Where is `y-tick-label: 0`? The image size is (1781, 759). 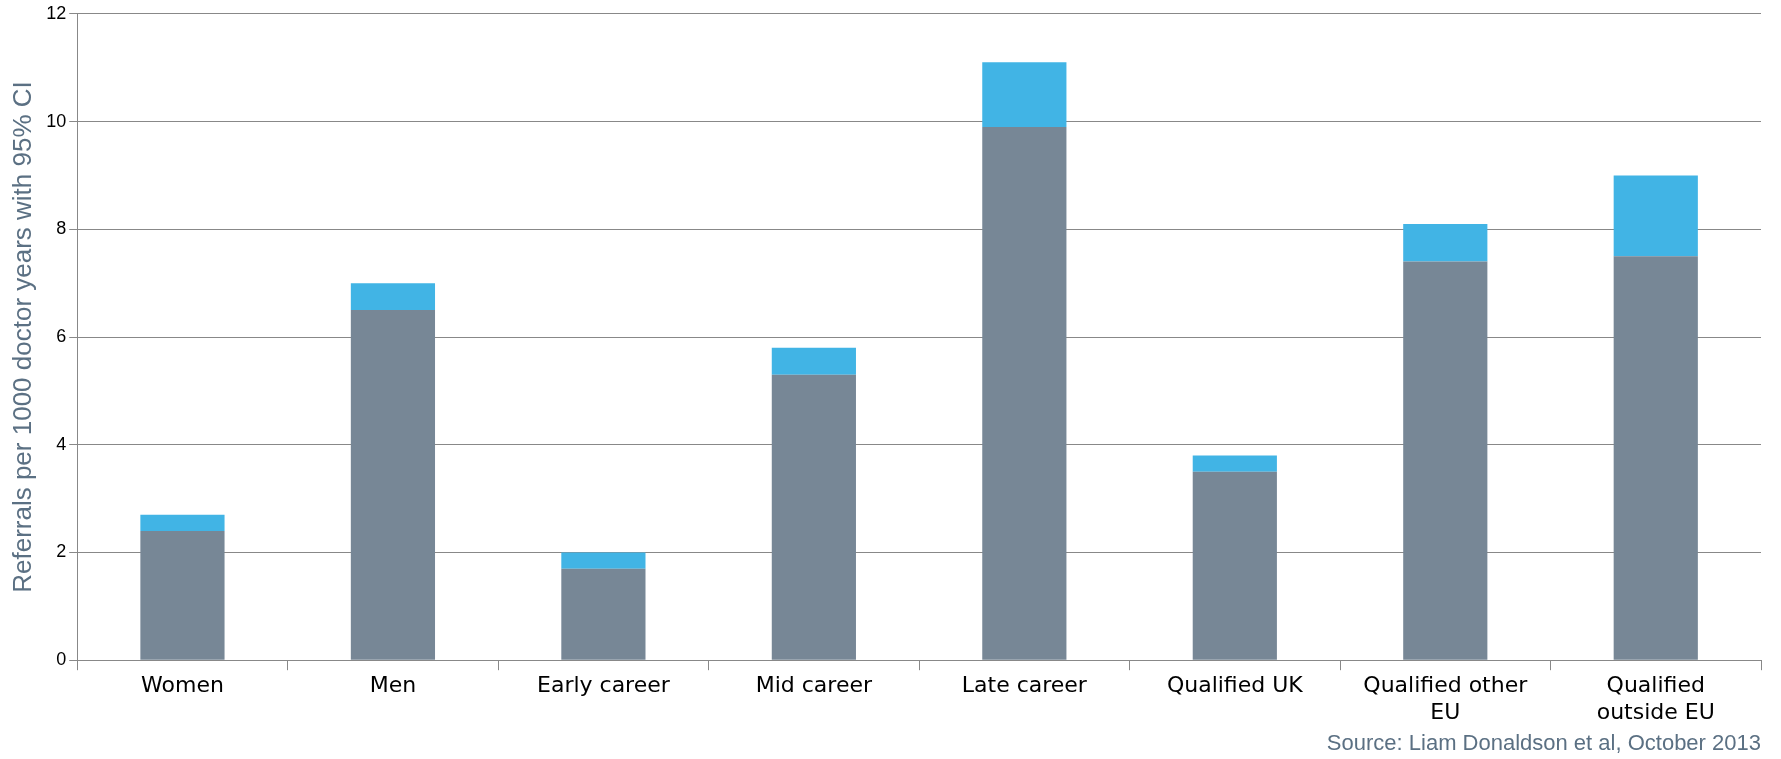
y-tick-label: 0 is located at coordinates (61, 659).